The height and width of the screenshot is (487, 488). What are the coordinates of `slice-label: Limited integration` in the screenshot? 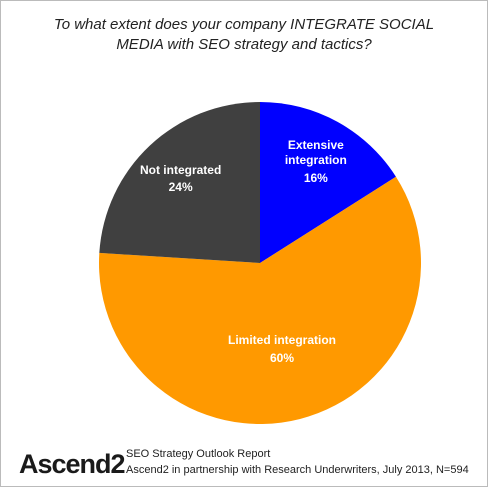 It's located at (282, 340).